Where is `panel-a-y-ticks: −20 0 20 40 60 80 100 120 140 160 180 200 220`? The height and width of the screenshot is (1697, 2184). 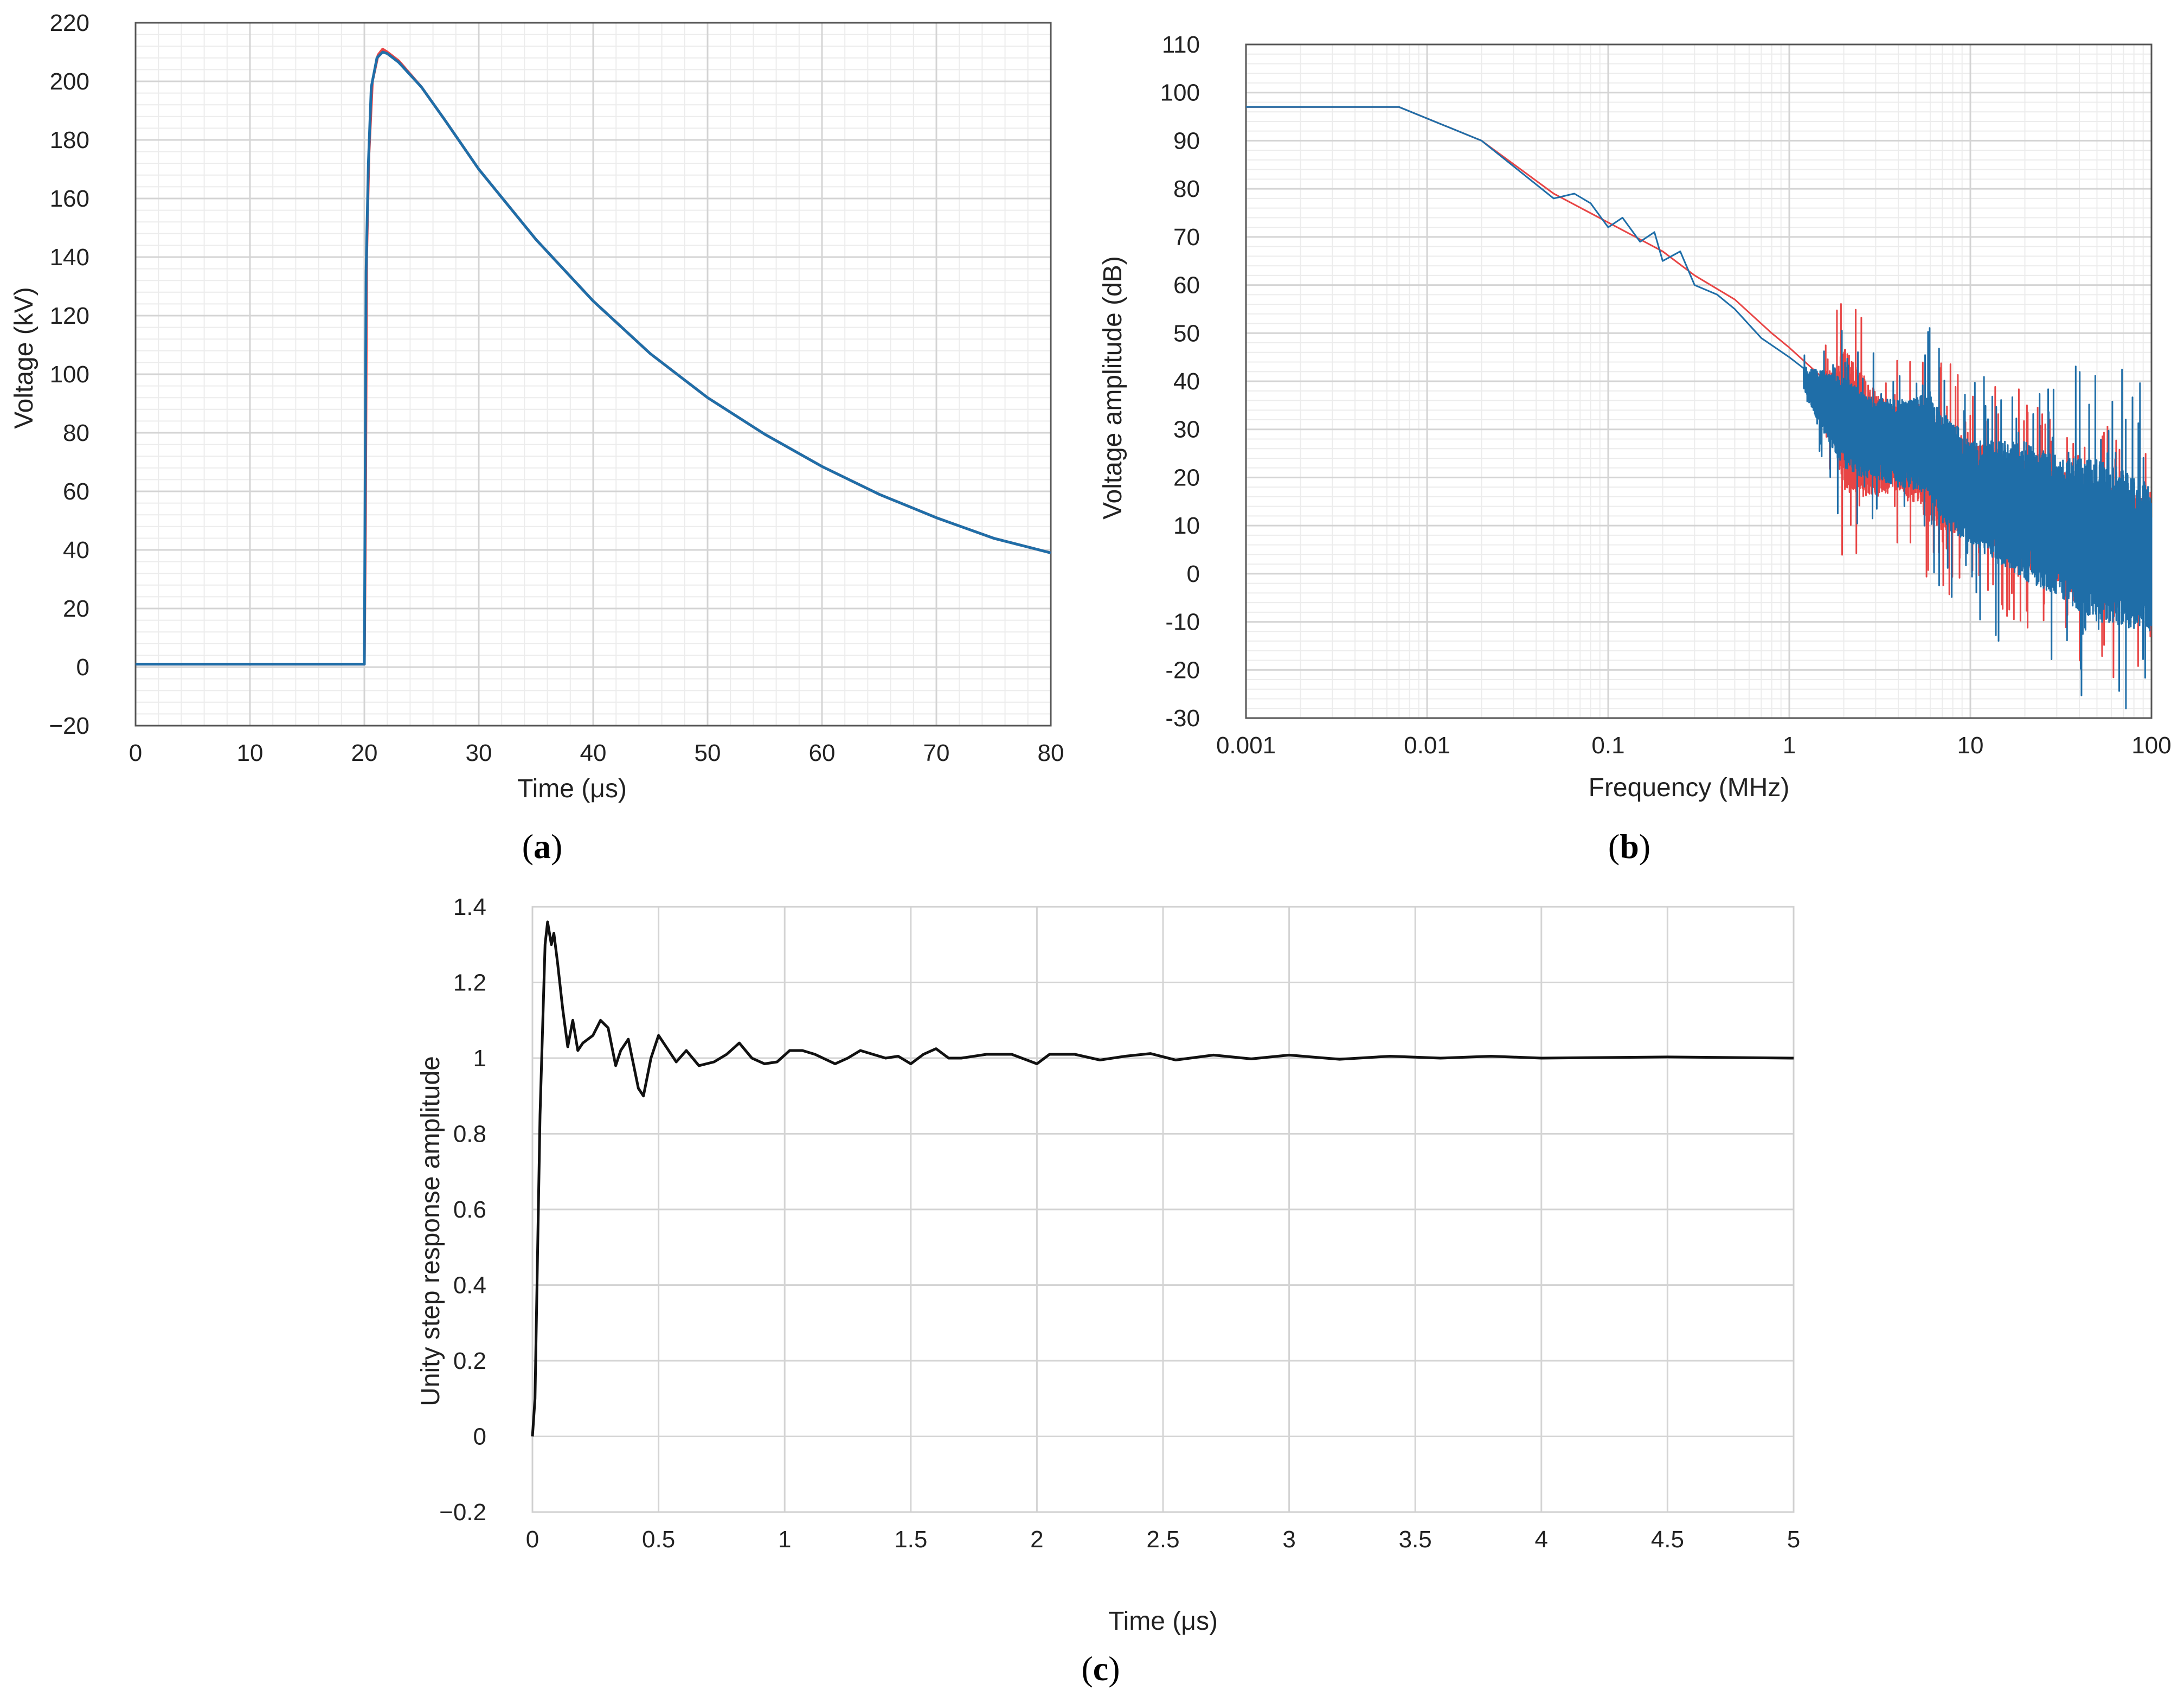
panel-a-y-ticks: −20 0 20 40 60 80 100 120 140 160 180 200 220 is located at coordinates (69, 374).